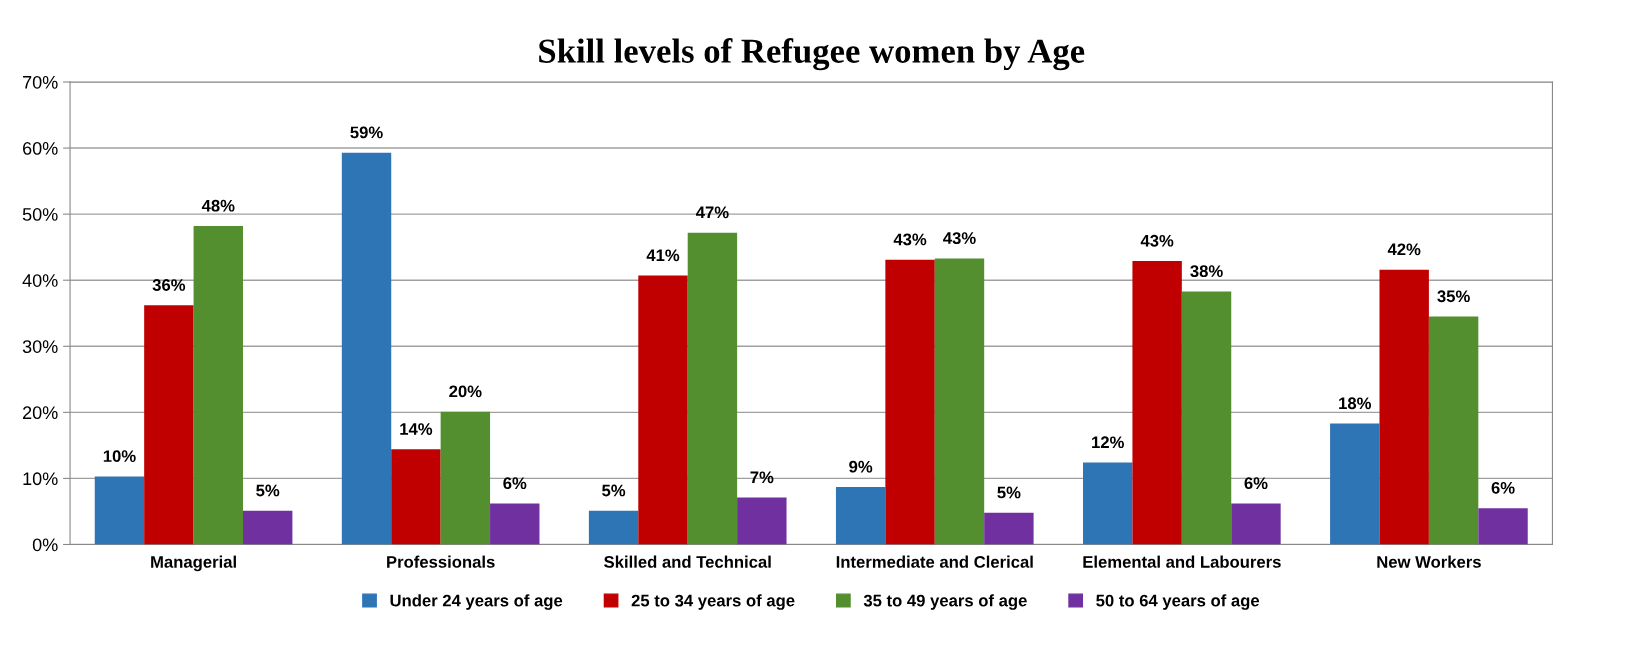 This screenshot has height=656, width=1629. What do you see at coordinates (1355, 403) in the screenshot?
I see `data-label: 18%` at bounding box center [1355, 403].